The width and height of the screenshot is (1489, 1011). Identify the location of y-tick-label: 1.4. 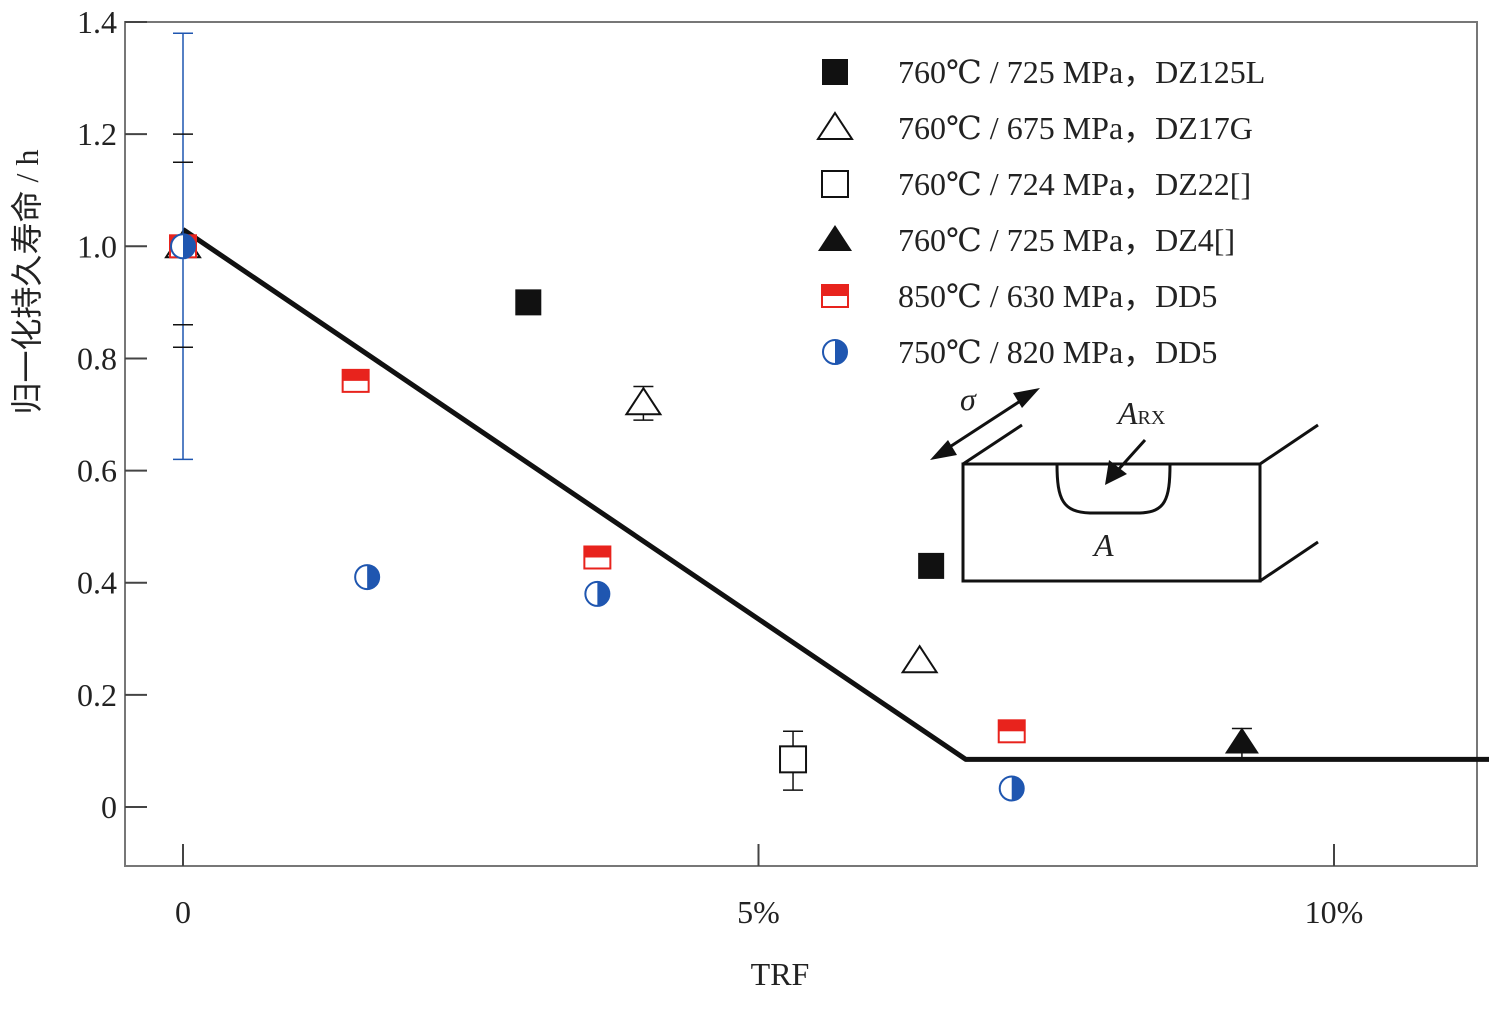
(97, 22).